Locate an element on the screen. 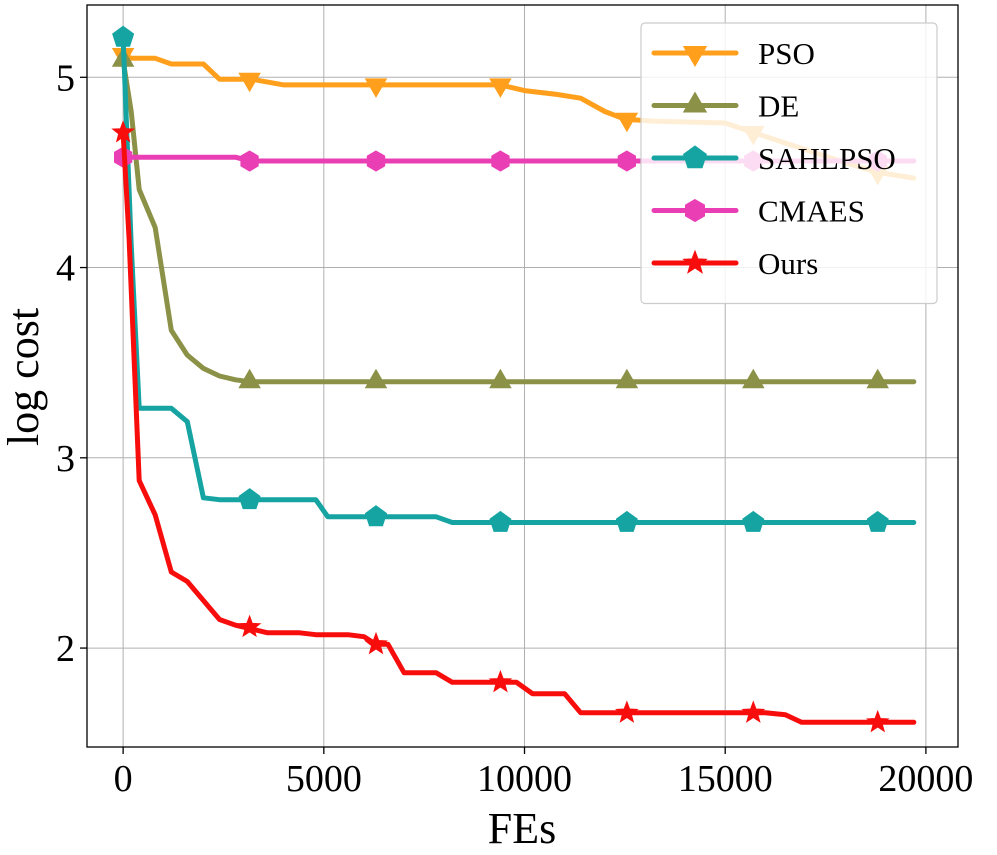  y-tick-label: 5 is located at coordinates (65, 78).